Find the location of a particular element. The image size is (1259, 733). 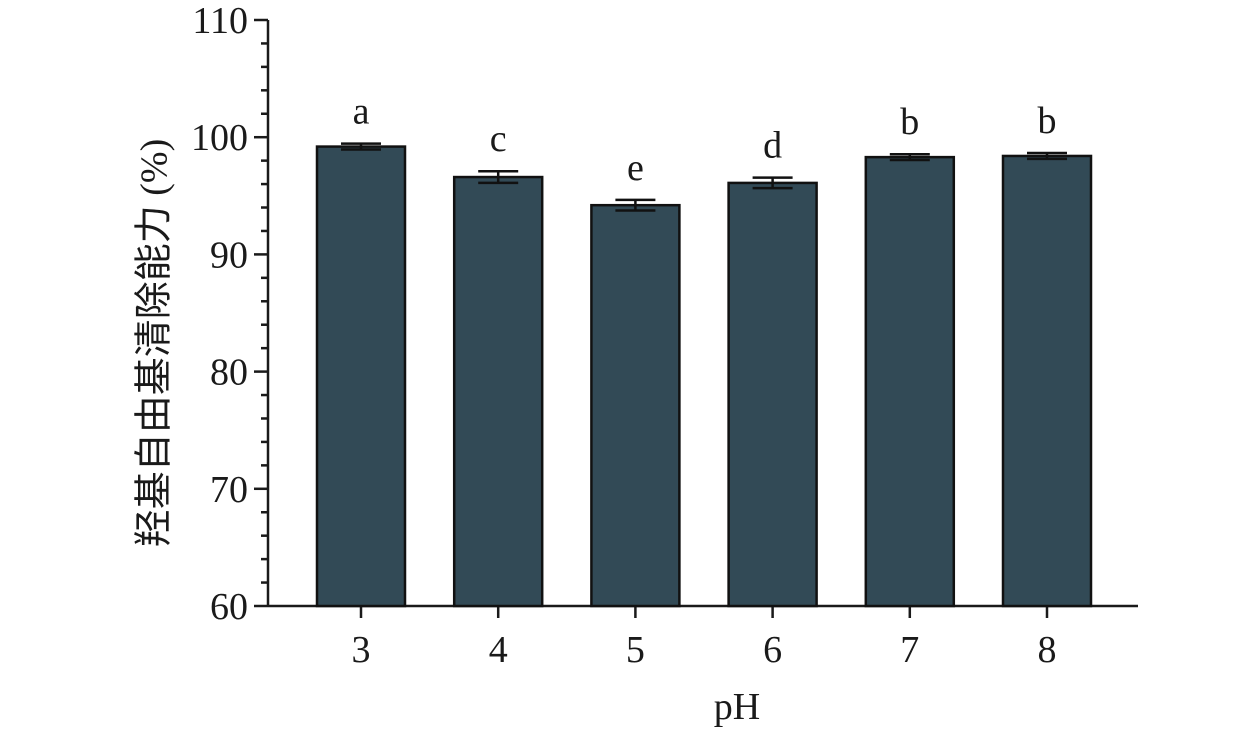

significance-label: a is located at coordinates (361, 112).